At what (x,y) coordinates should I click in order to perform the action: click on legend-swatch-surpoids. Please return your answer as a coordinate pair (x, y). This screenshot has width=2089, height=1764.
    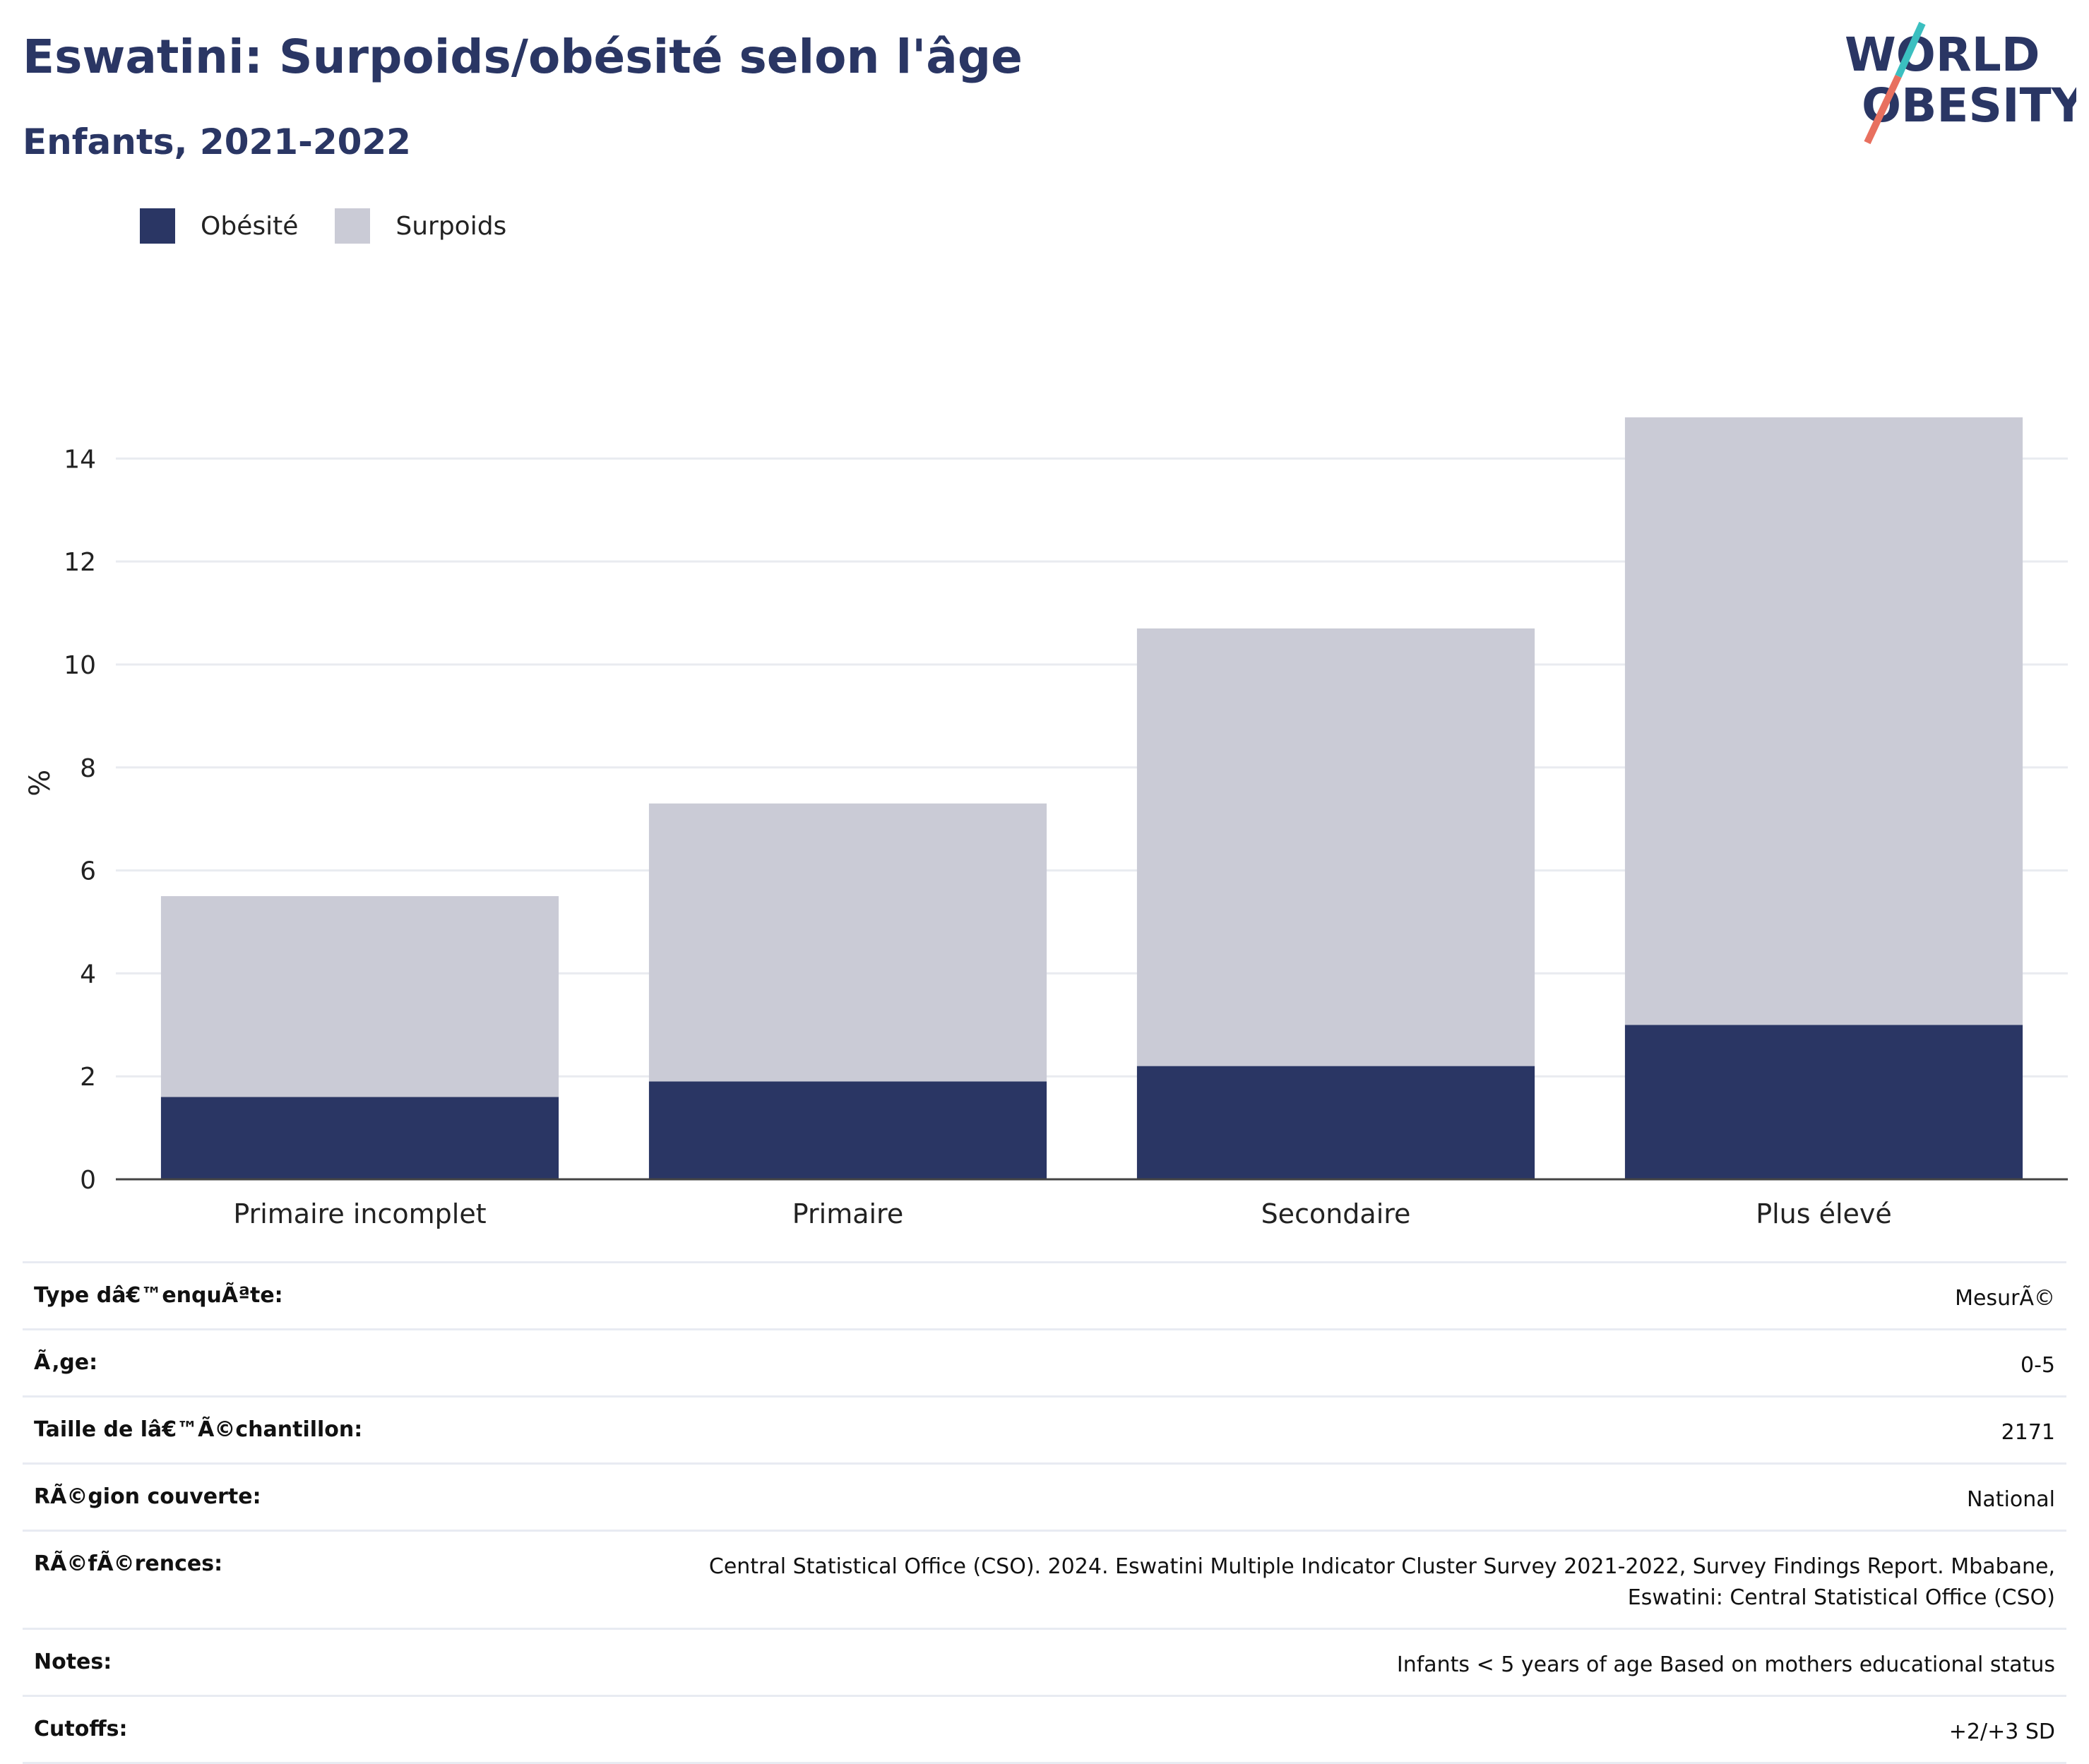
    Looking at the image, I should click on (353, 226).